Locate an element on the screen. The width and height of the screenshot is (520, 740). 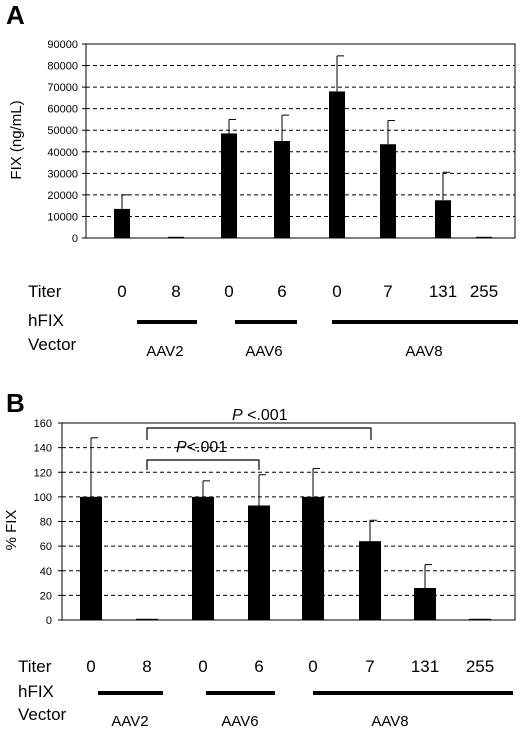
y-tick-label: 60000 is located at coordinates (62, 110).